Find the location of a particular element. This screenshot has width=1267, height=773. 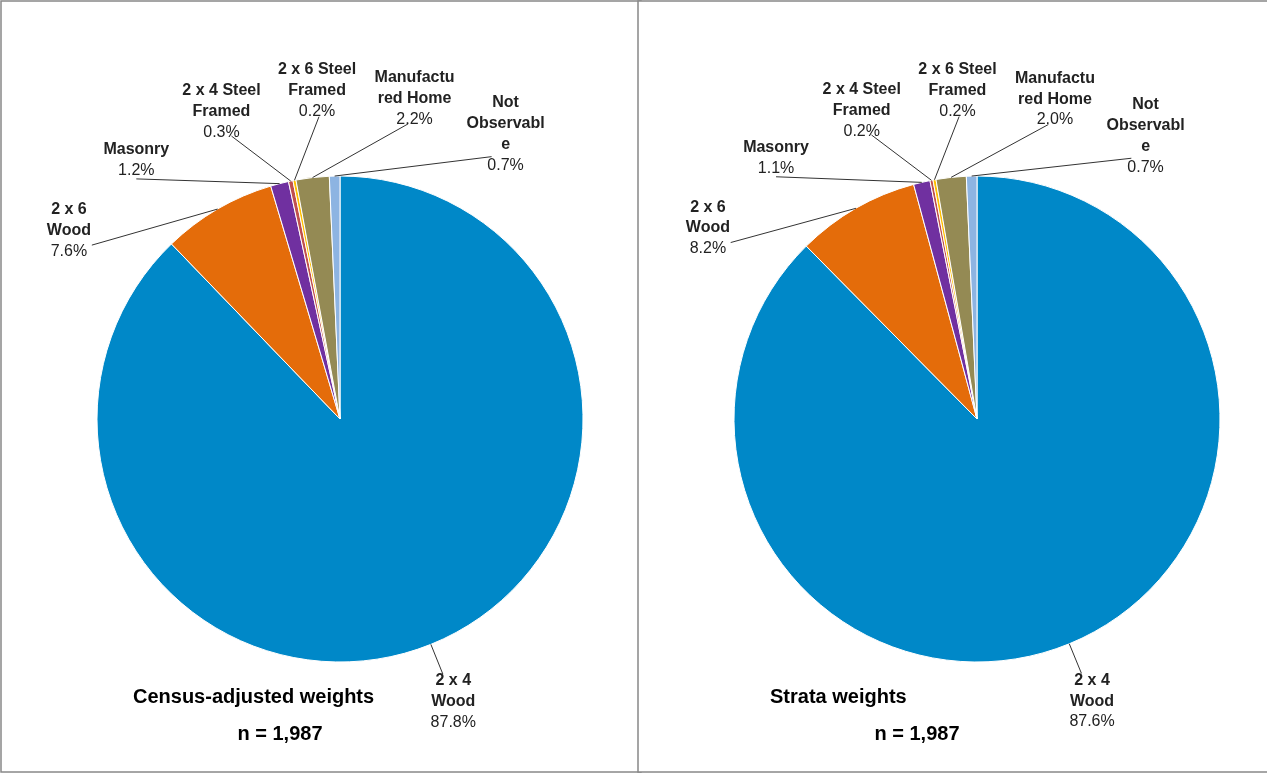

data-label: 7.6% is located at coordinates (69, 251).